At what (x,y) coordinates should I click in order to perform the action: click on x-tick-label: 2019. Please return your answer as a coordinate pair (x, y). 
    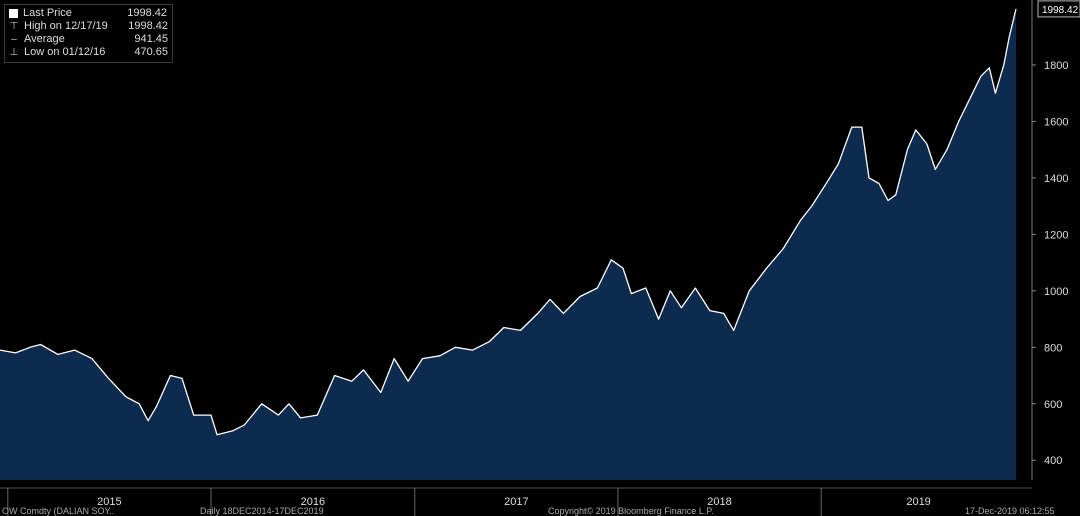
    Looking at the image, I should click on (918, 502).